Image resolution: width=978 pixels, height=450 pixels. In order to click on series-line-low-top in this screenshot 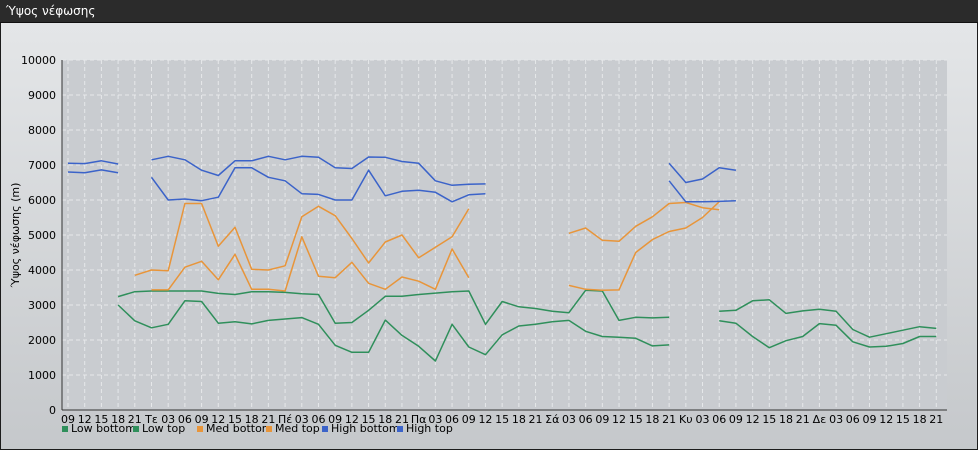, I will do `click(527, 313)`.